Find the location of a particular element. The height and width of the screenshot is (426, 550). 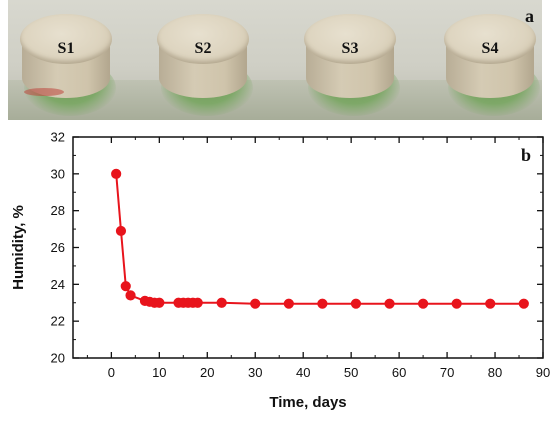

sample-label: S2 is located at coordinates (203, 48).